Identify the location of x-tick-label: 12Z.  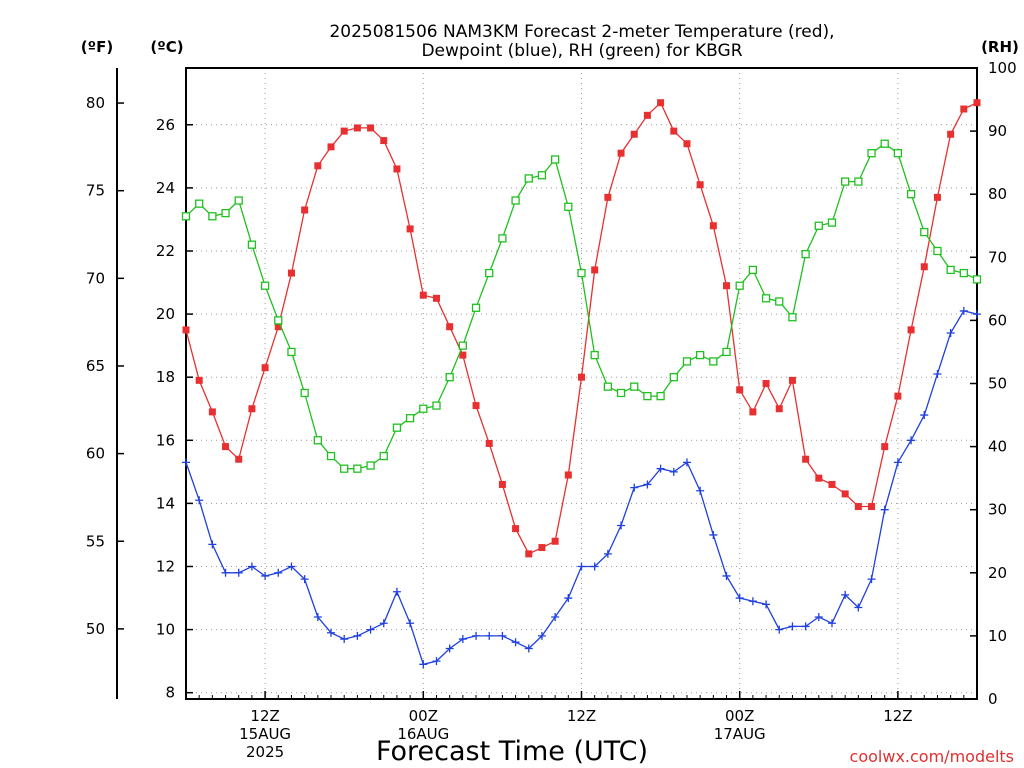
(897, 716).